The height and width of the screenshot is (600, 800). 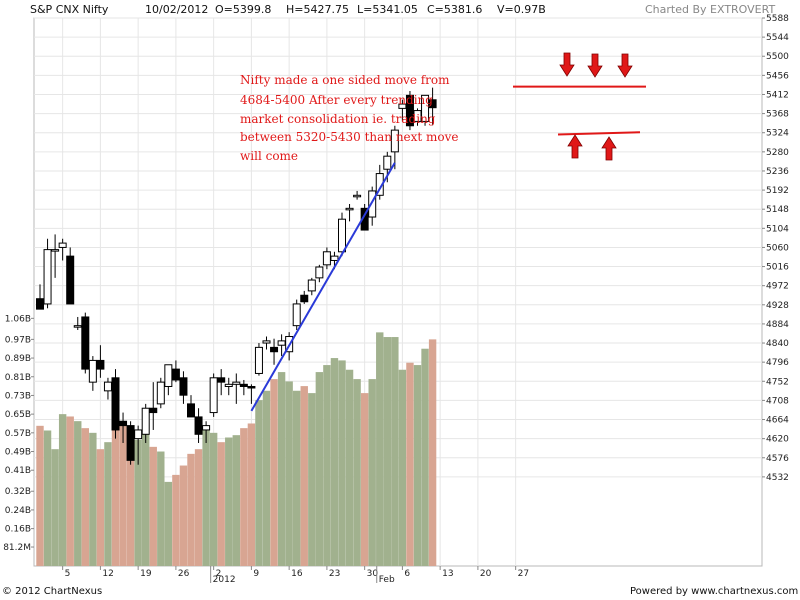 What do you see at coordinates (523, 574) in the screenshot?
I see `date-tick-label: 27` at bounding box center [523, 574].